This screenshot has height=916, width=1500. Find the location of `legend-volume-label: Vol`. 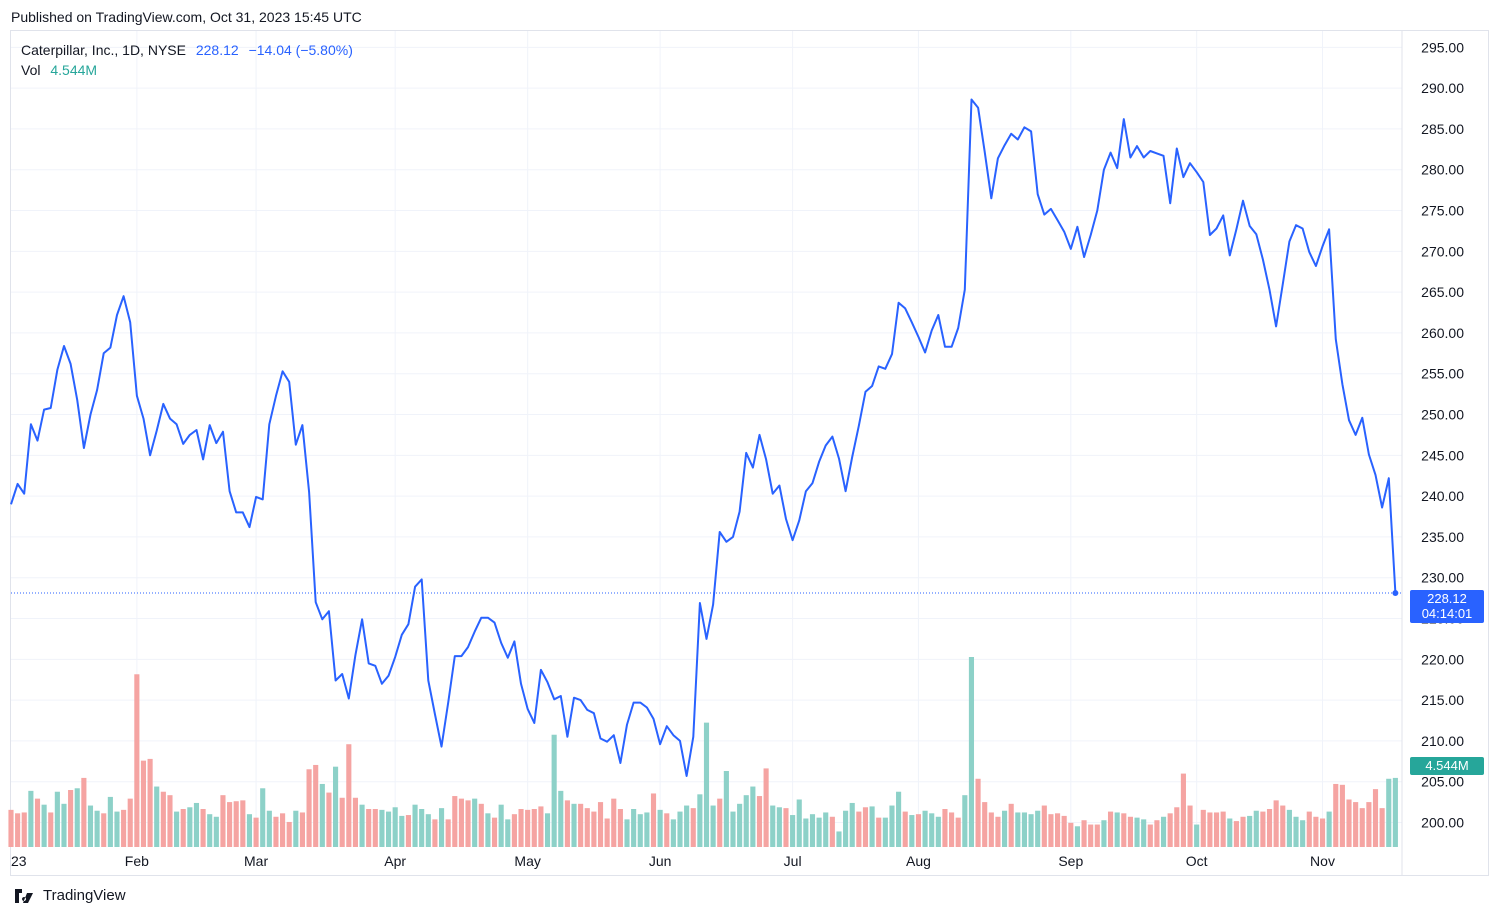

legend-volume-label: Vol is located at coordinates (31, 70).